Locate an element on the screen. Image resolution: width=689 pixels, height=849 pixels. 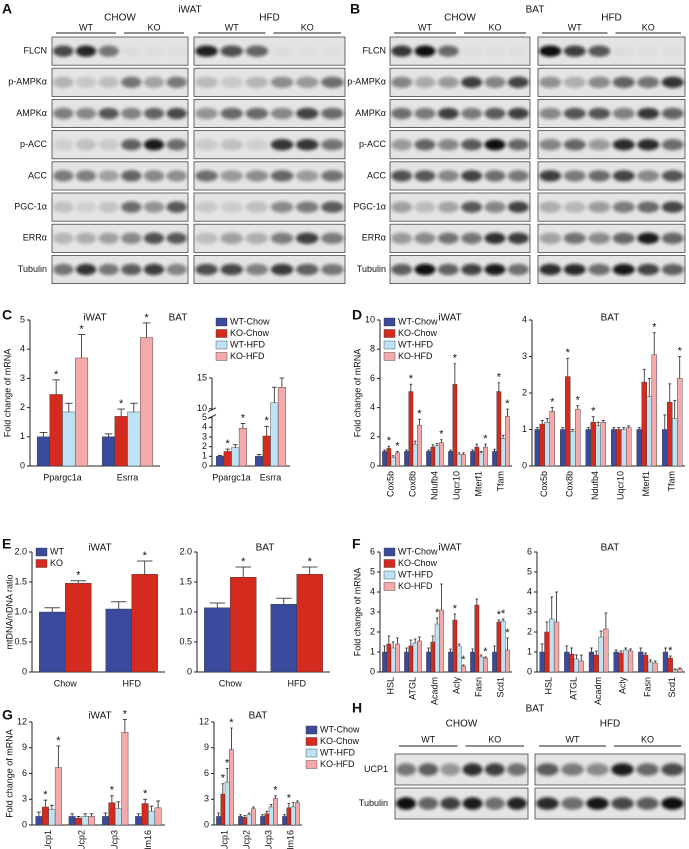
y-tick-label: 8 is located at coordinates (372, 349).